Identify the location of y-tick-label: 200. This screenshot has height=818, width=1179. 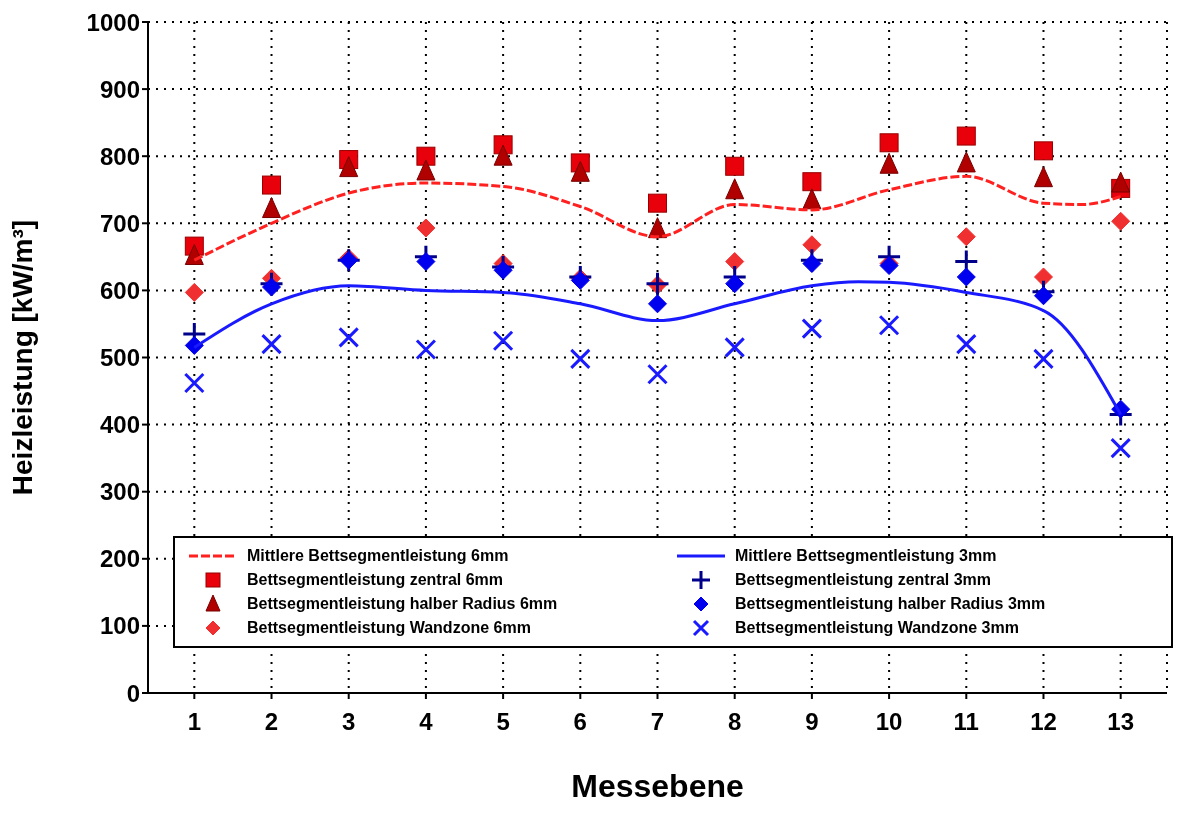
(119, 559).